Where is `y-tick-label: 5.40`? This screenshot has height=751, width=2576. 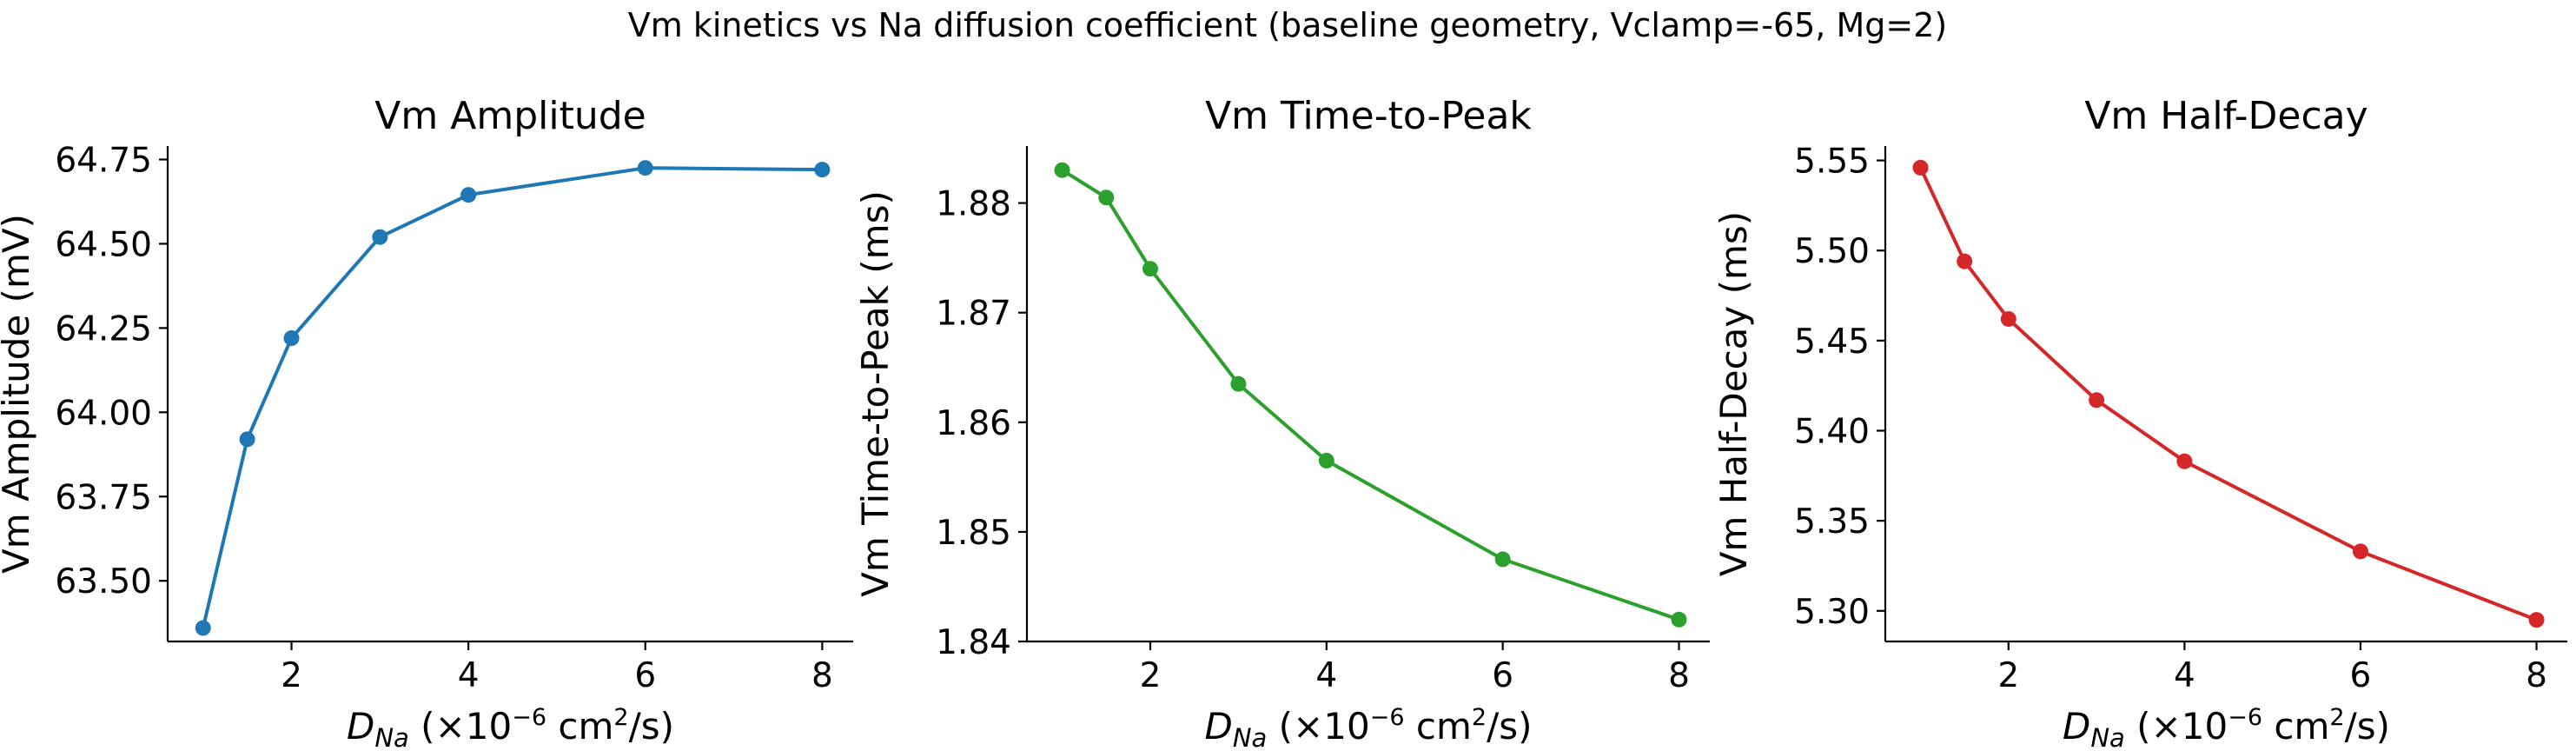
y-tick-label: 5.40 is located at coordinates (1832, 431).